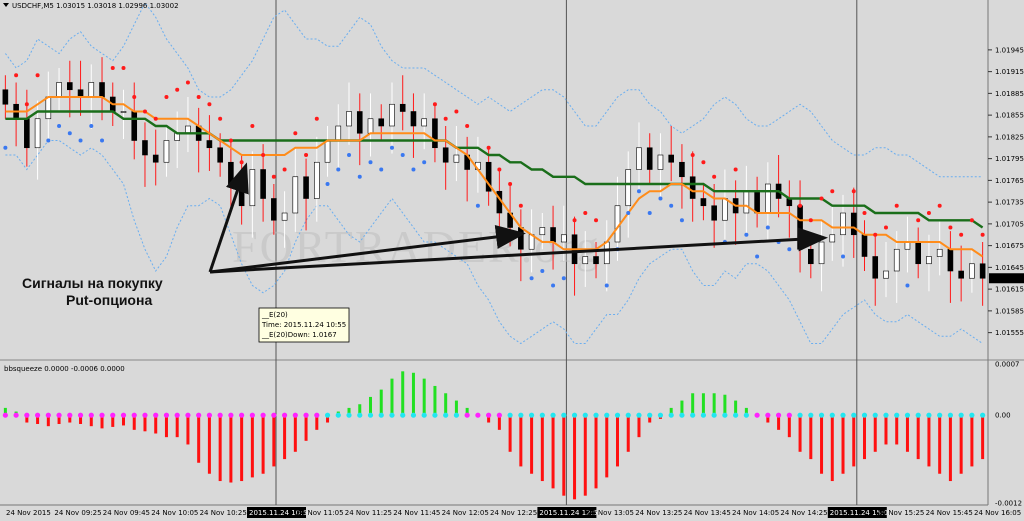 This screenshot has width=1024, height=521. I want to click on chart-menu-icon, so click(6, 5).